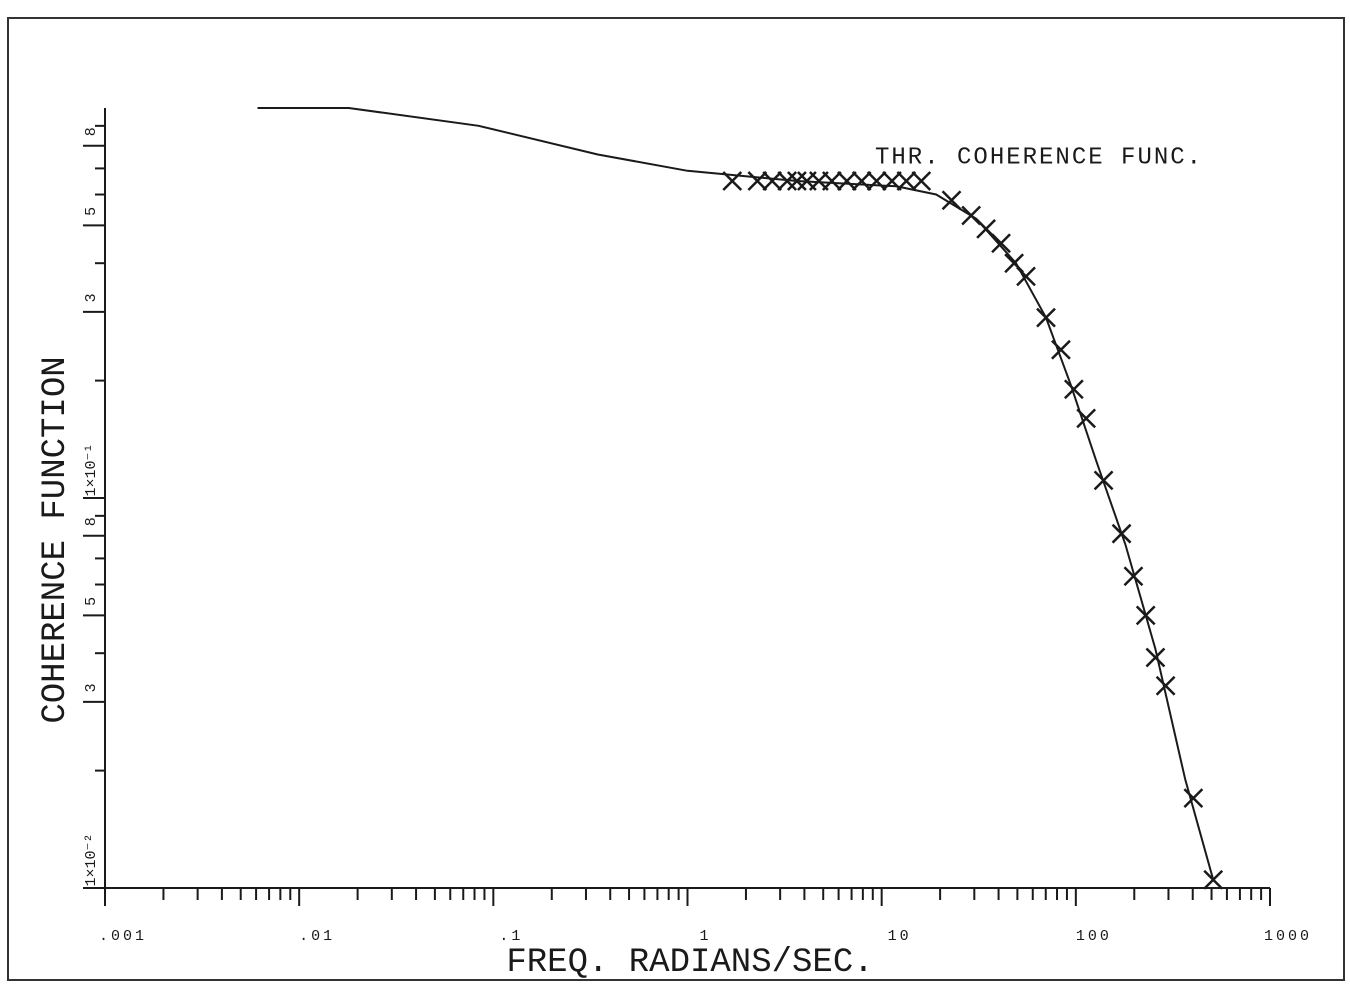 The image size is (1350, 988). I want to click on curve-label: THR. COHERENCE FUNC., so click(1039, 157).